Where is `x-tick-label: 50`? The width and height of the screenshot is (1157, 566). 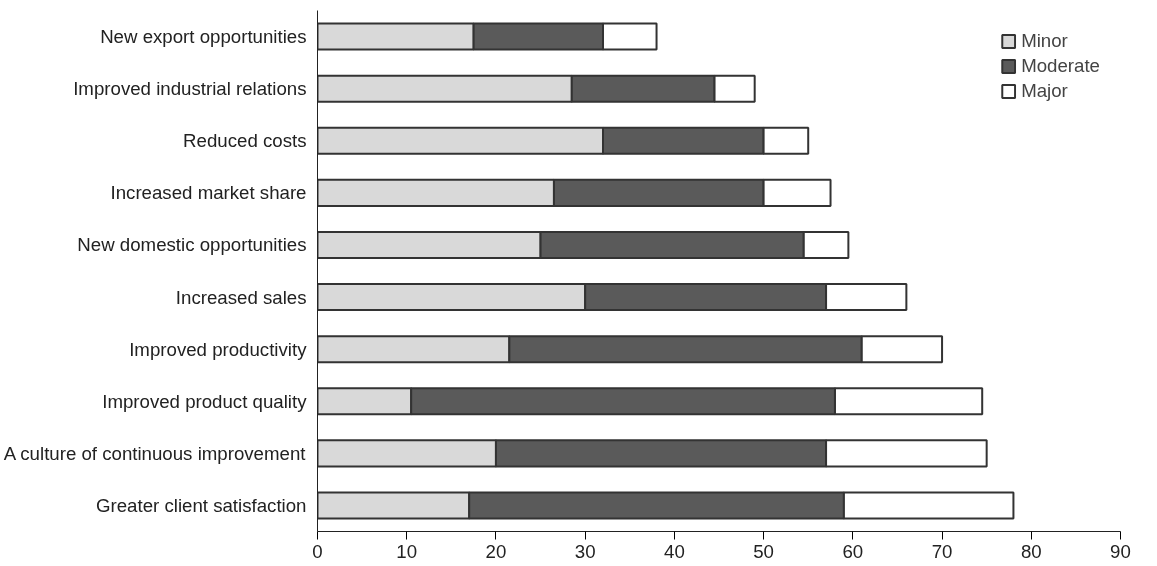 x-tick-label: 50 is located at coordinates (763, 551).